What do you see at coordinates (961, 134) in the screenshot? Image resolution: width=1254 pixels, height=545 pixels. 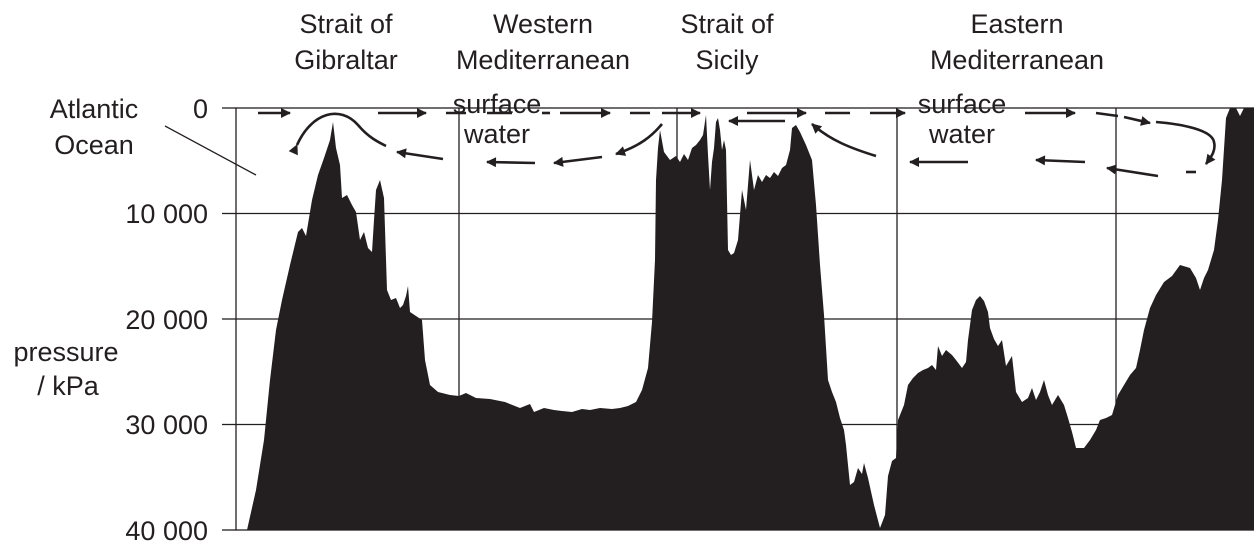 I see `surface-water-east-line2: water` at bounding box center [961, 134].